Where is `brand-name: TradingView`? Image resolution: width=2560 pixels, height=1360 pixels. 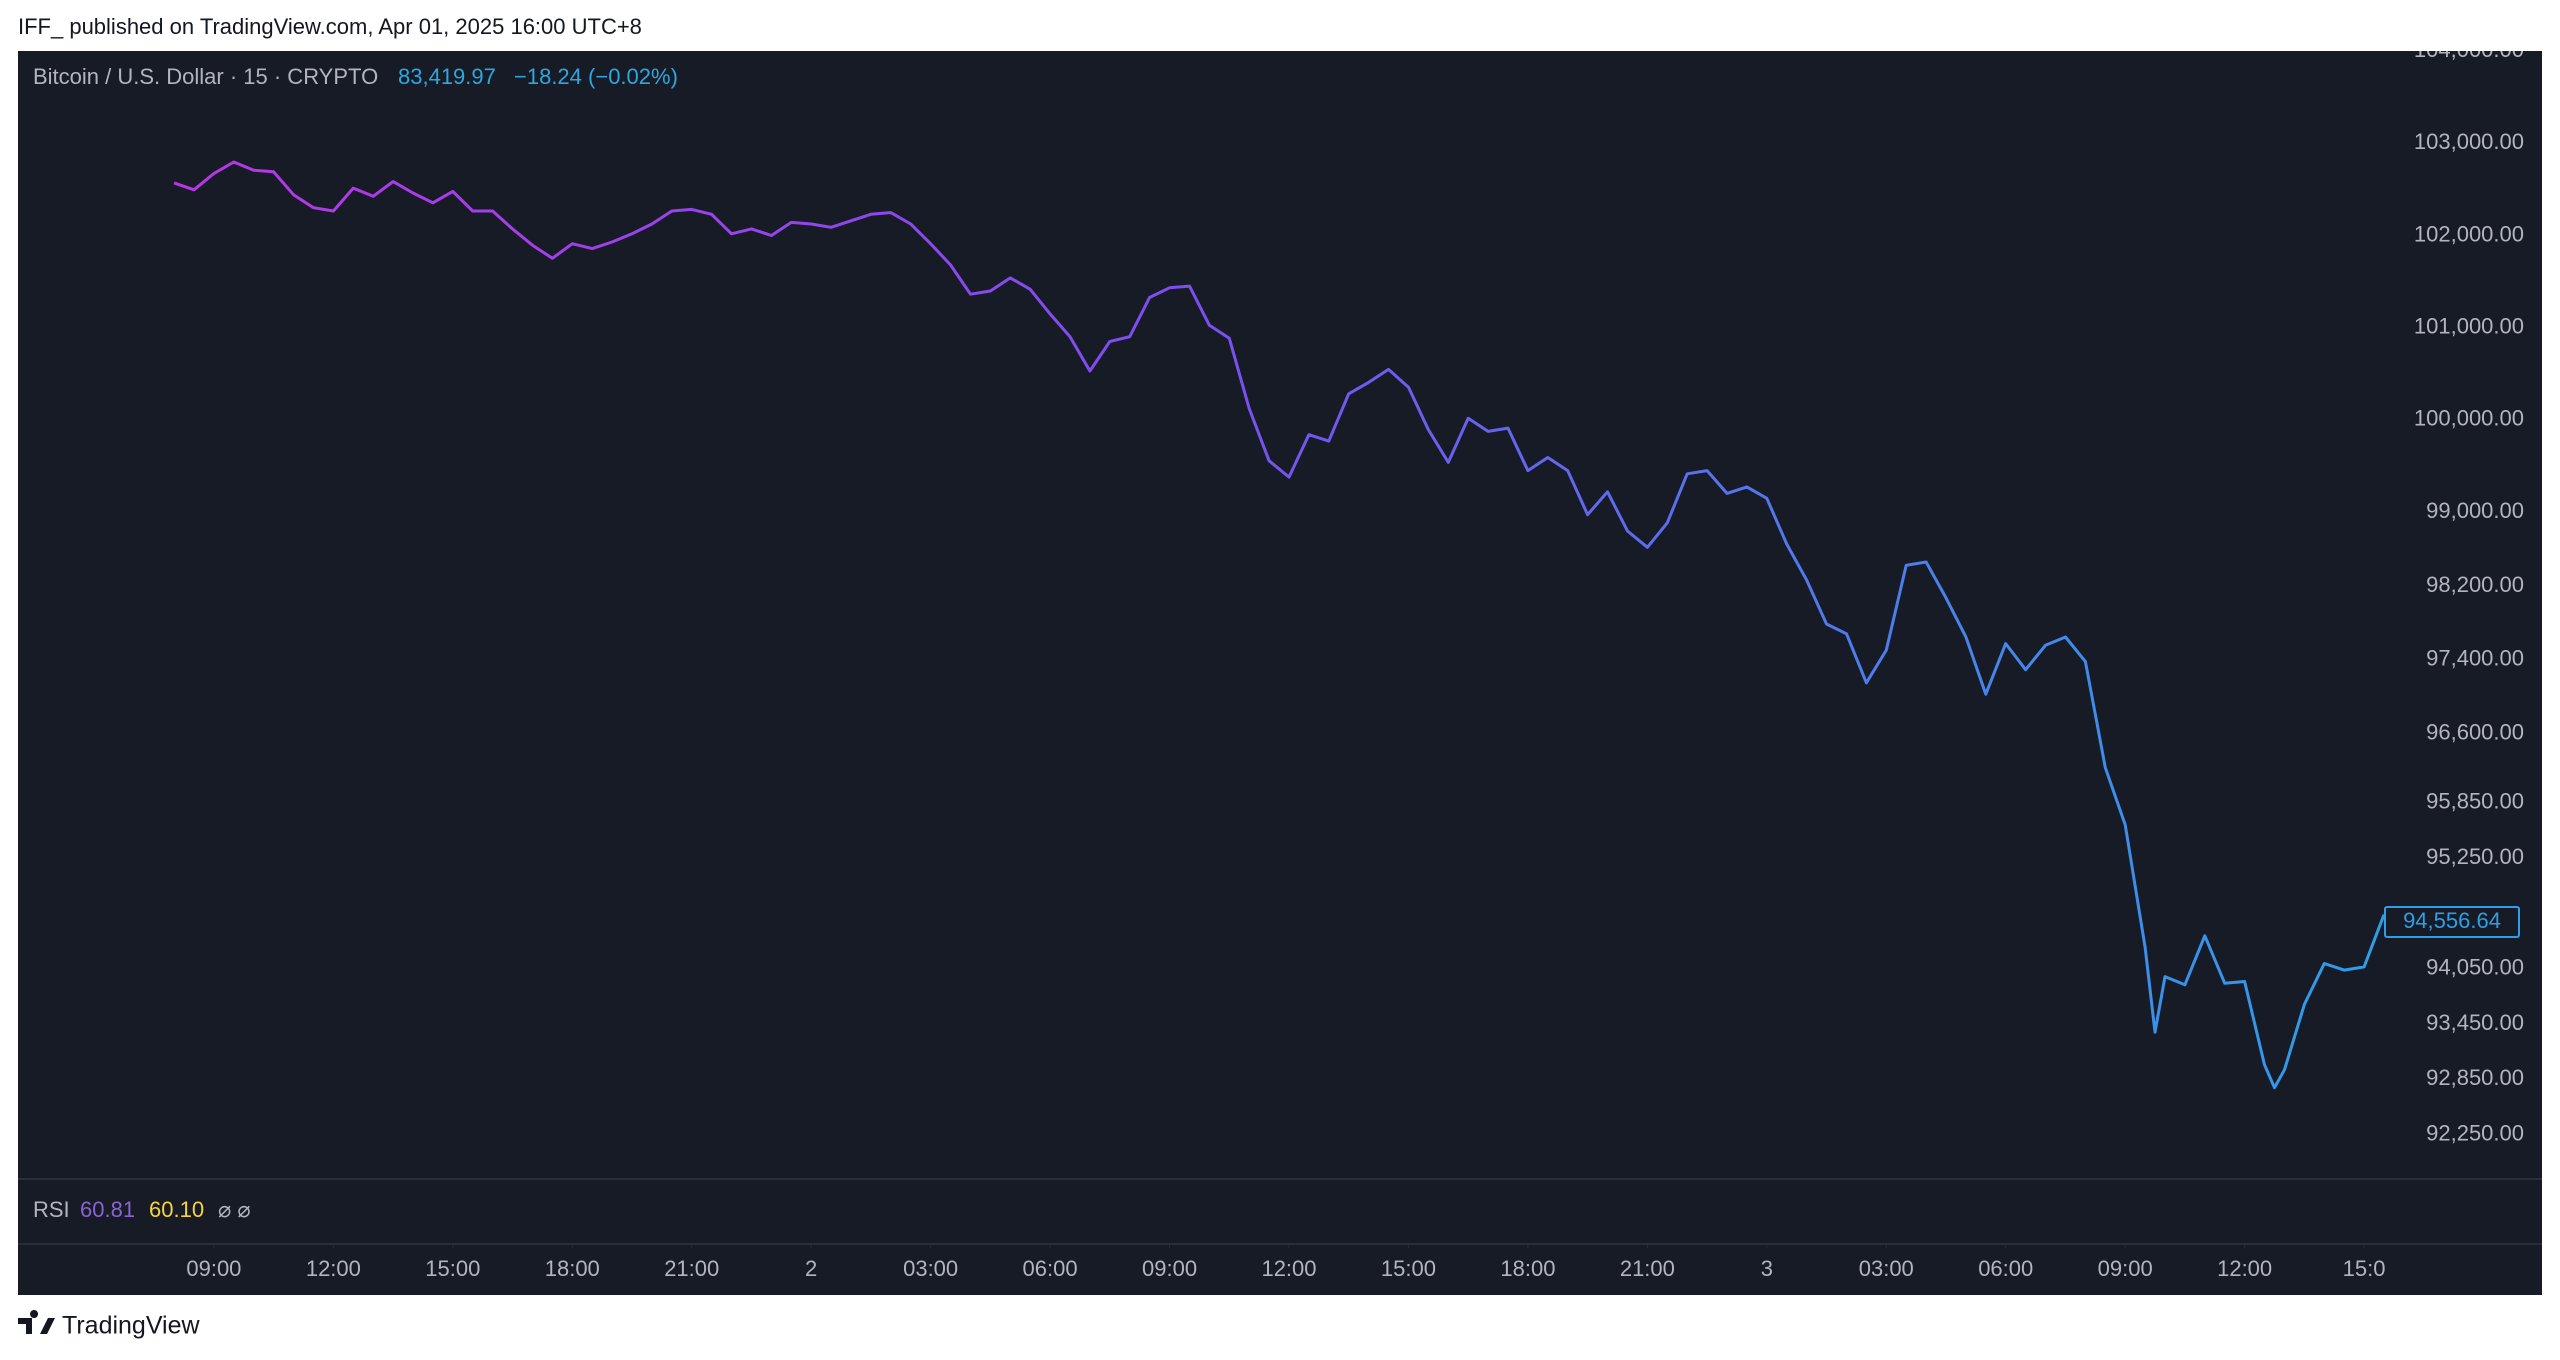 brand-name: TradingView is located at coordinates (131, 1326).